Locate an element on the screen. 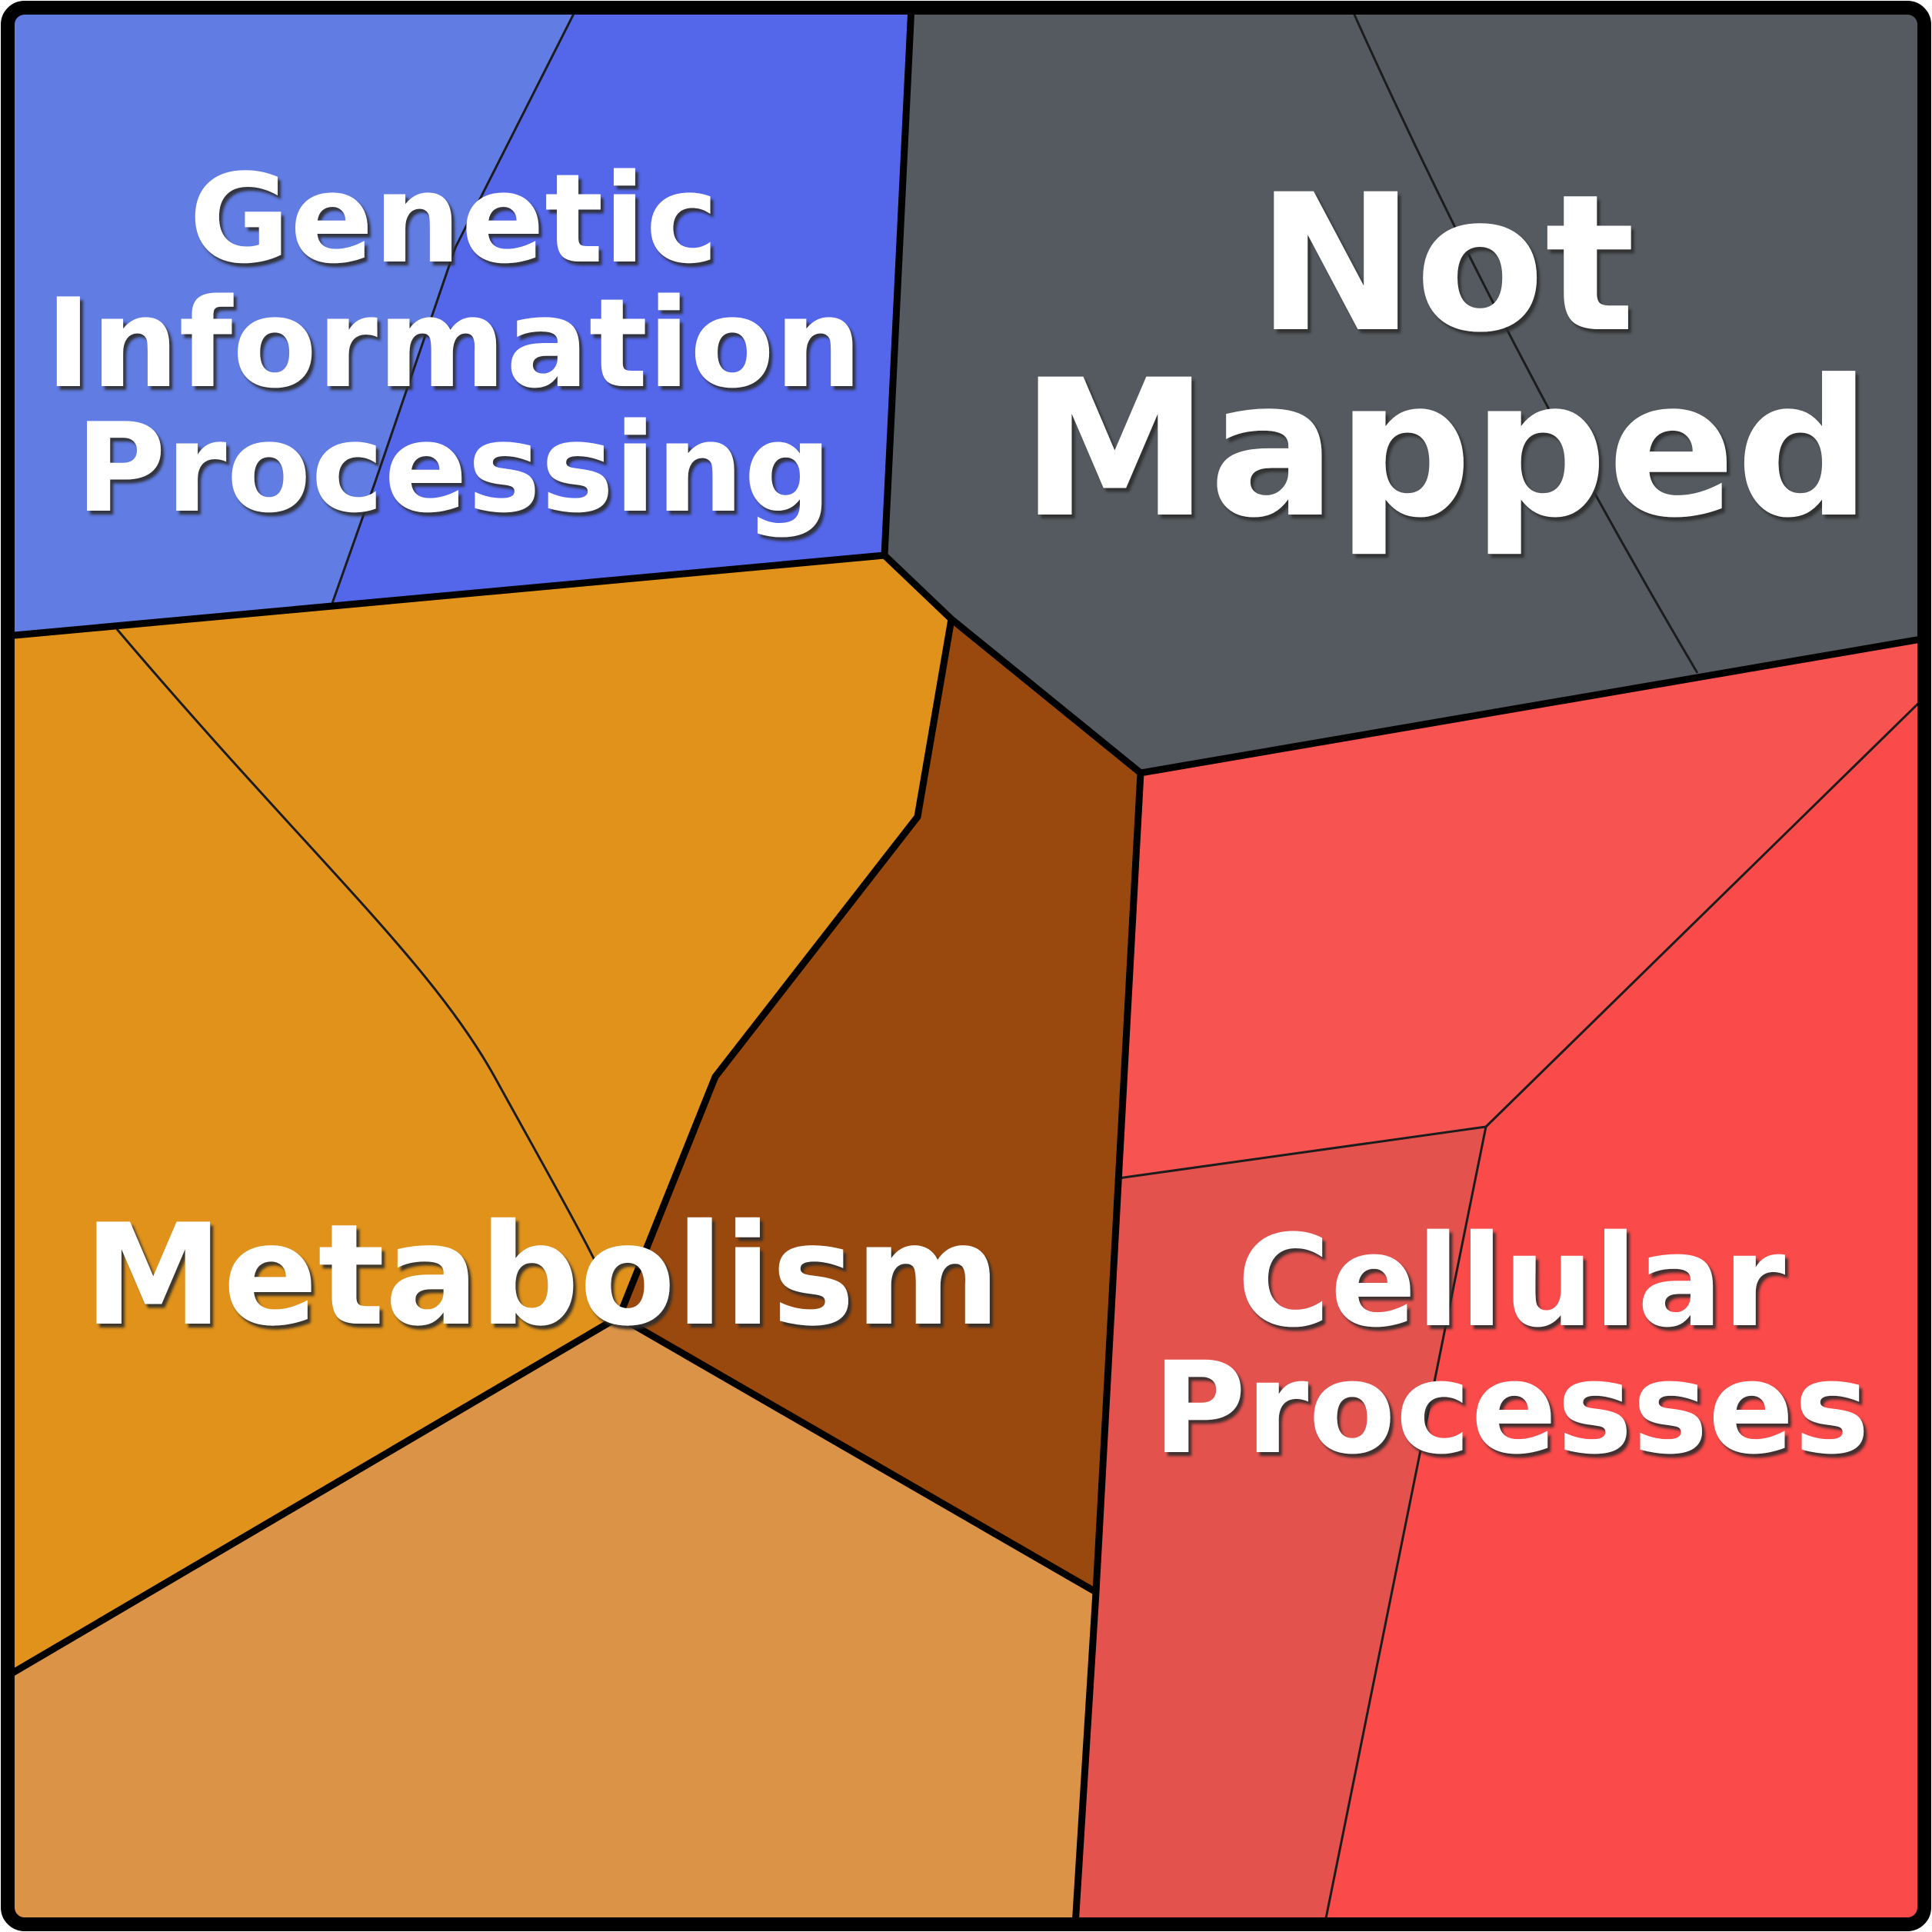 This screenshot has height=1932, width=1932. not-mapped-label-line2: Mapped is located at coordinates (1446, 450).